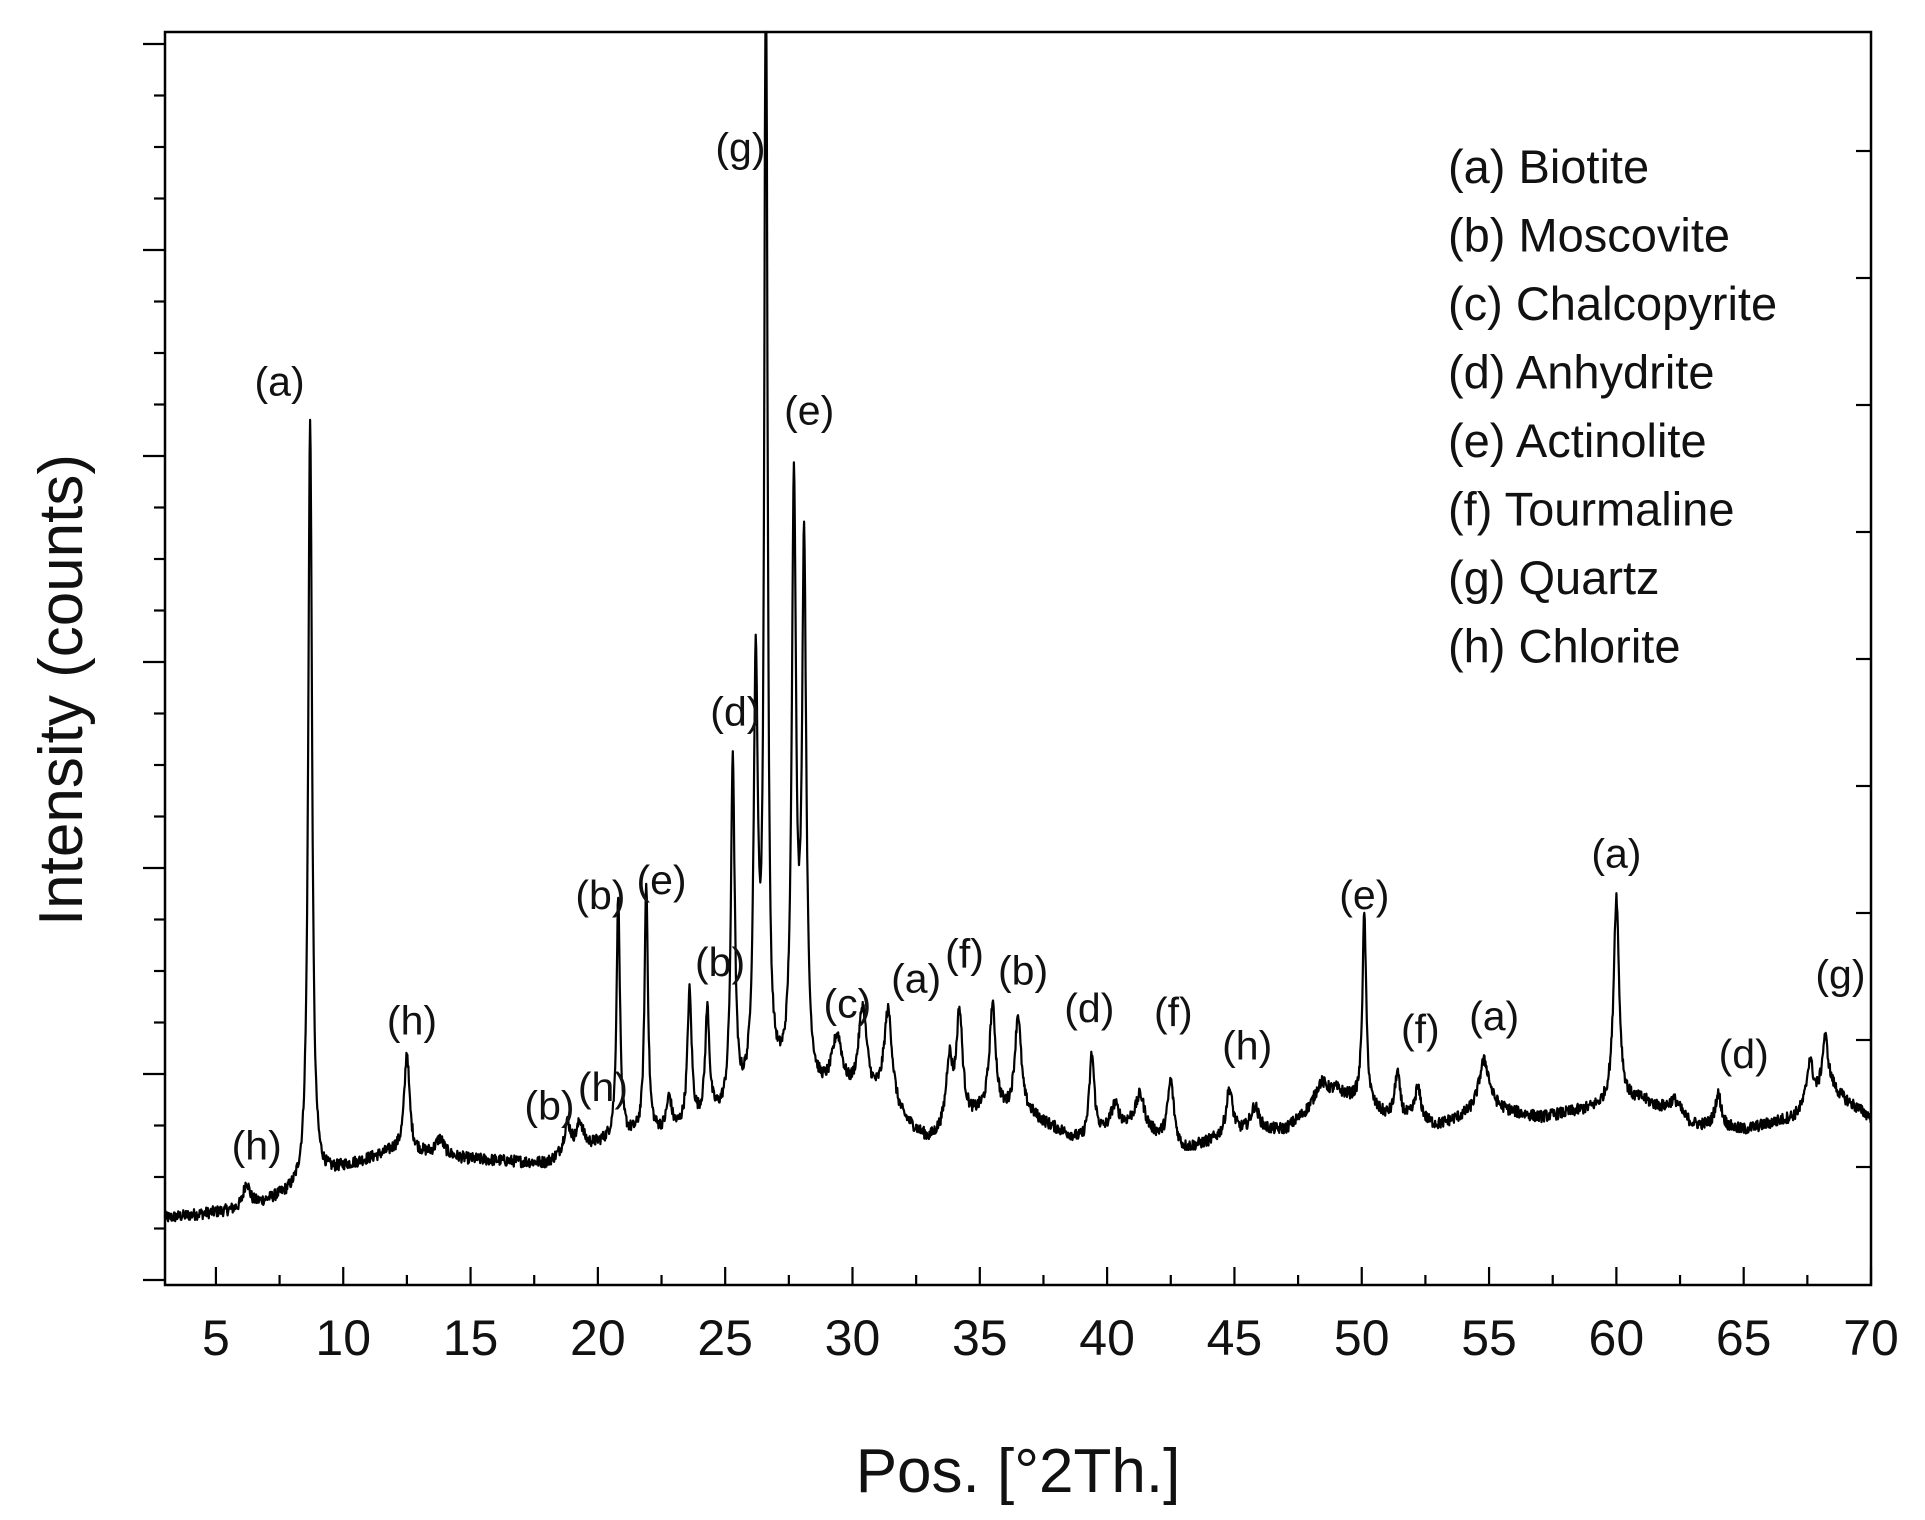 This screenshot has width=1925, height=1520. Describe the element at coordinates (1871, 1338) in the screenshot. I see `x-tick-label: 70` at that location.